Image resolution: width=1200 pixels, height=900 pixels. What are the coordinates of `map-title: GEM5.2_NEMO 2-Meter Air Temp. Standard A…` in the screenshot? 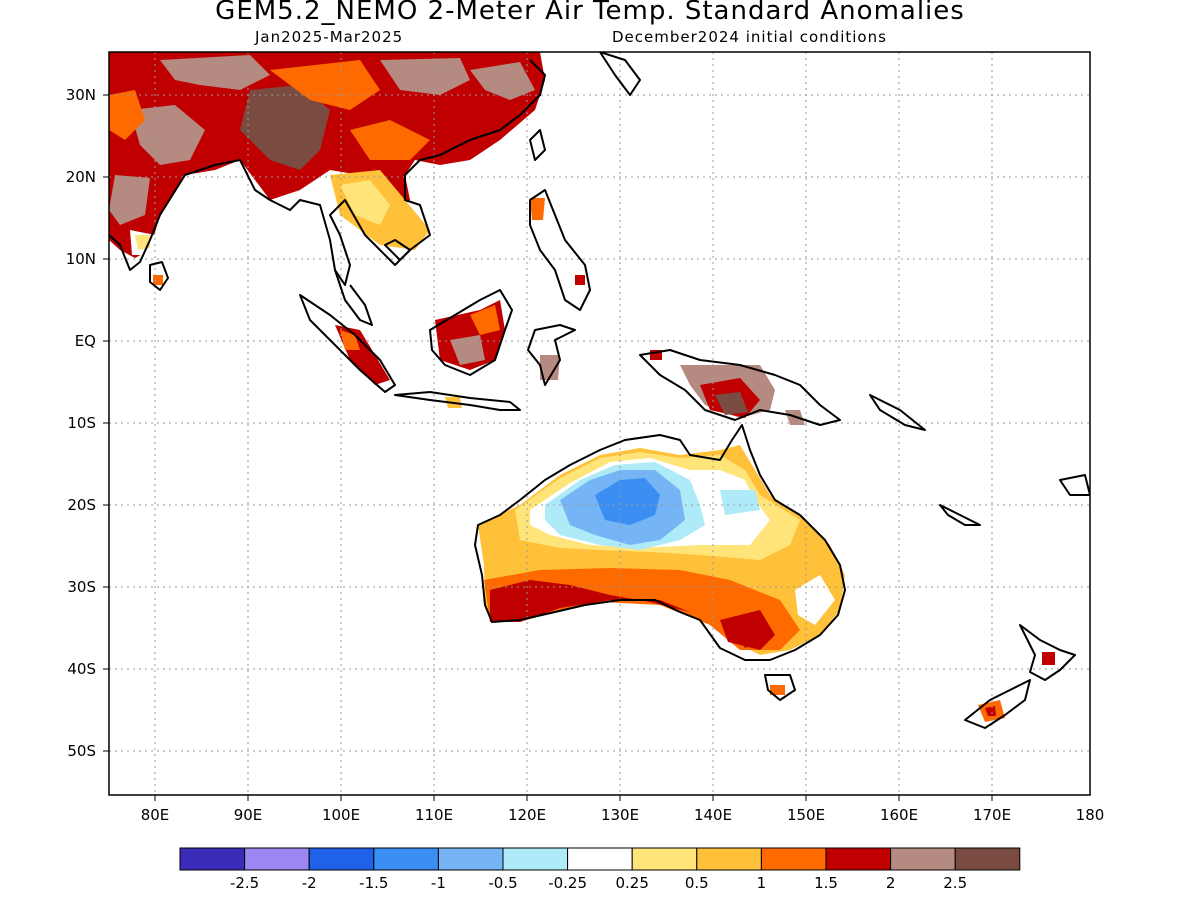 It's located at (590, 13).